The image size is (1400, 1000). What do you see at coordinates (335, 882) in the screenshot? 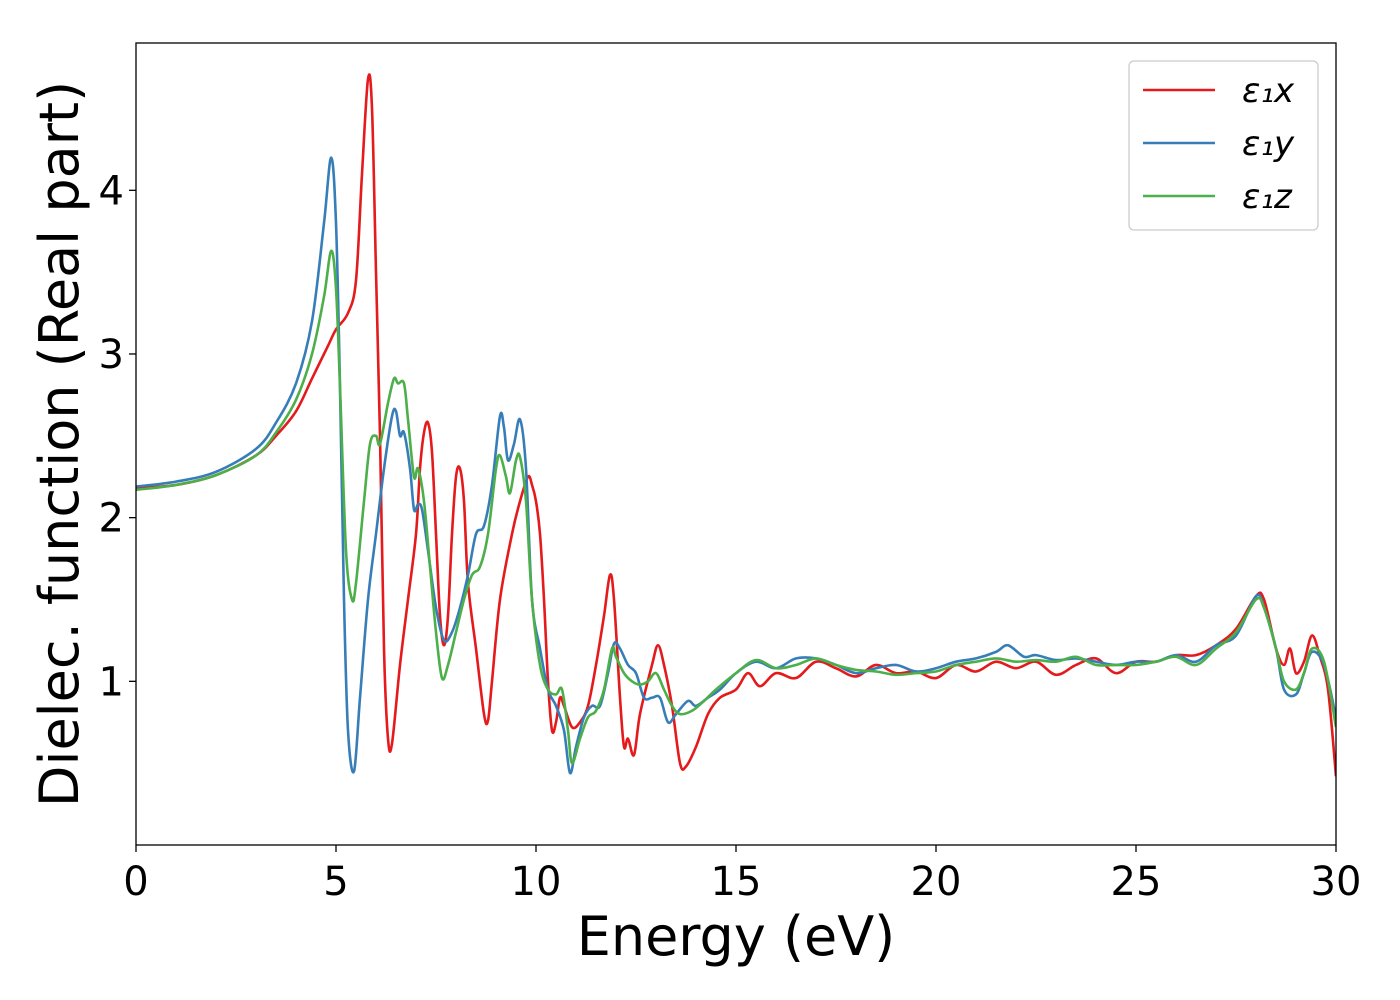
I see `x-tick-label: 5` at bounding box center [335, 882].